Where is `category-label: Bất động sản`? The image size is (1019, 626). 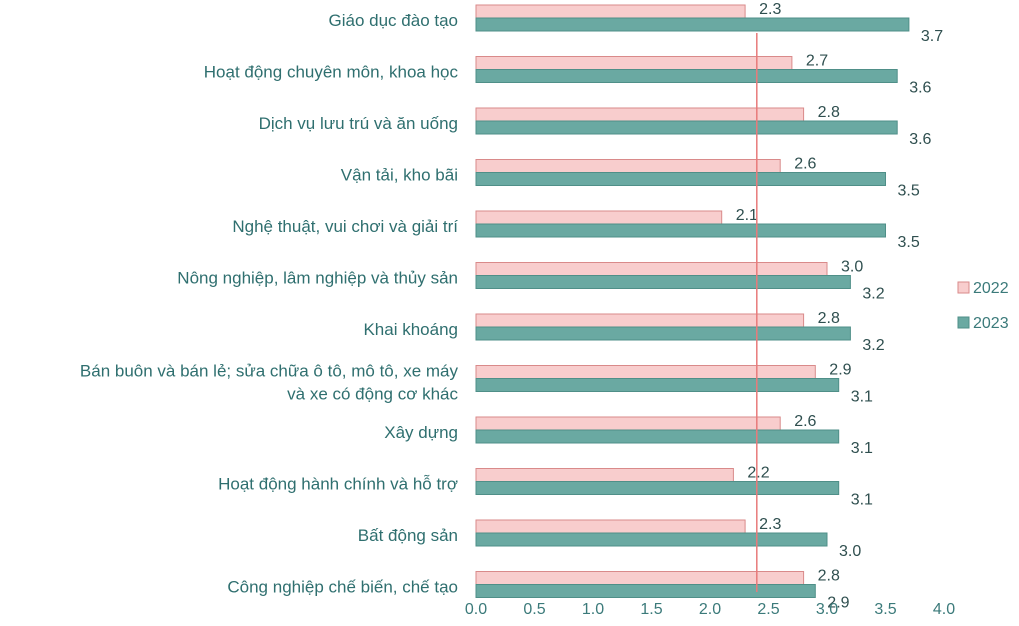
category-label: Bất động sản is located at coordinates (408, 535).